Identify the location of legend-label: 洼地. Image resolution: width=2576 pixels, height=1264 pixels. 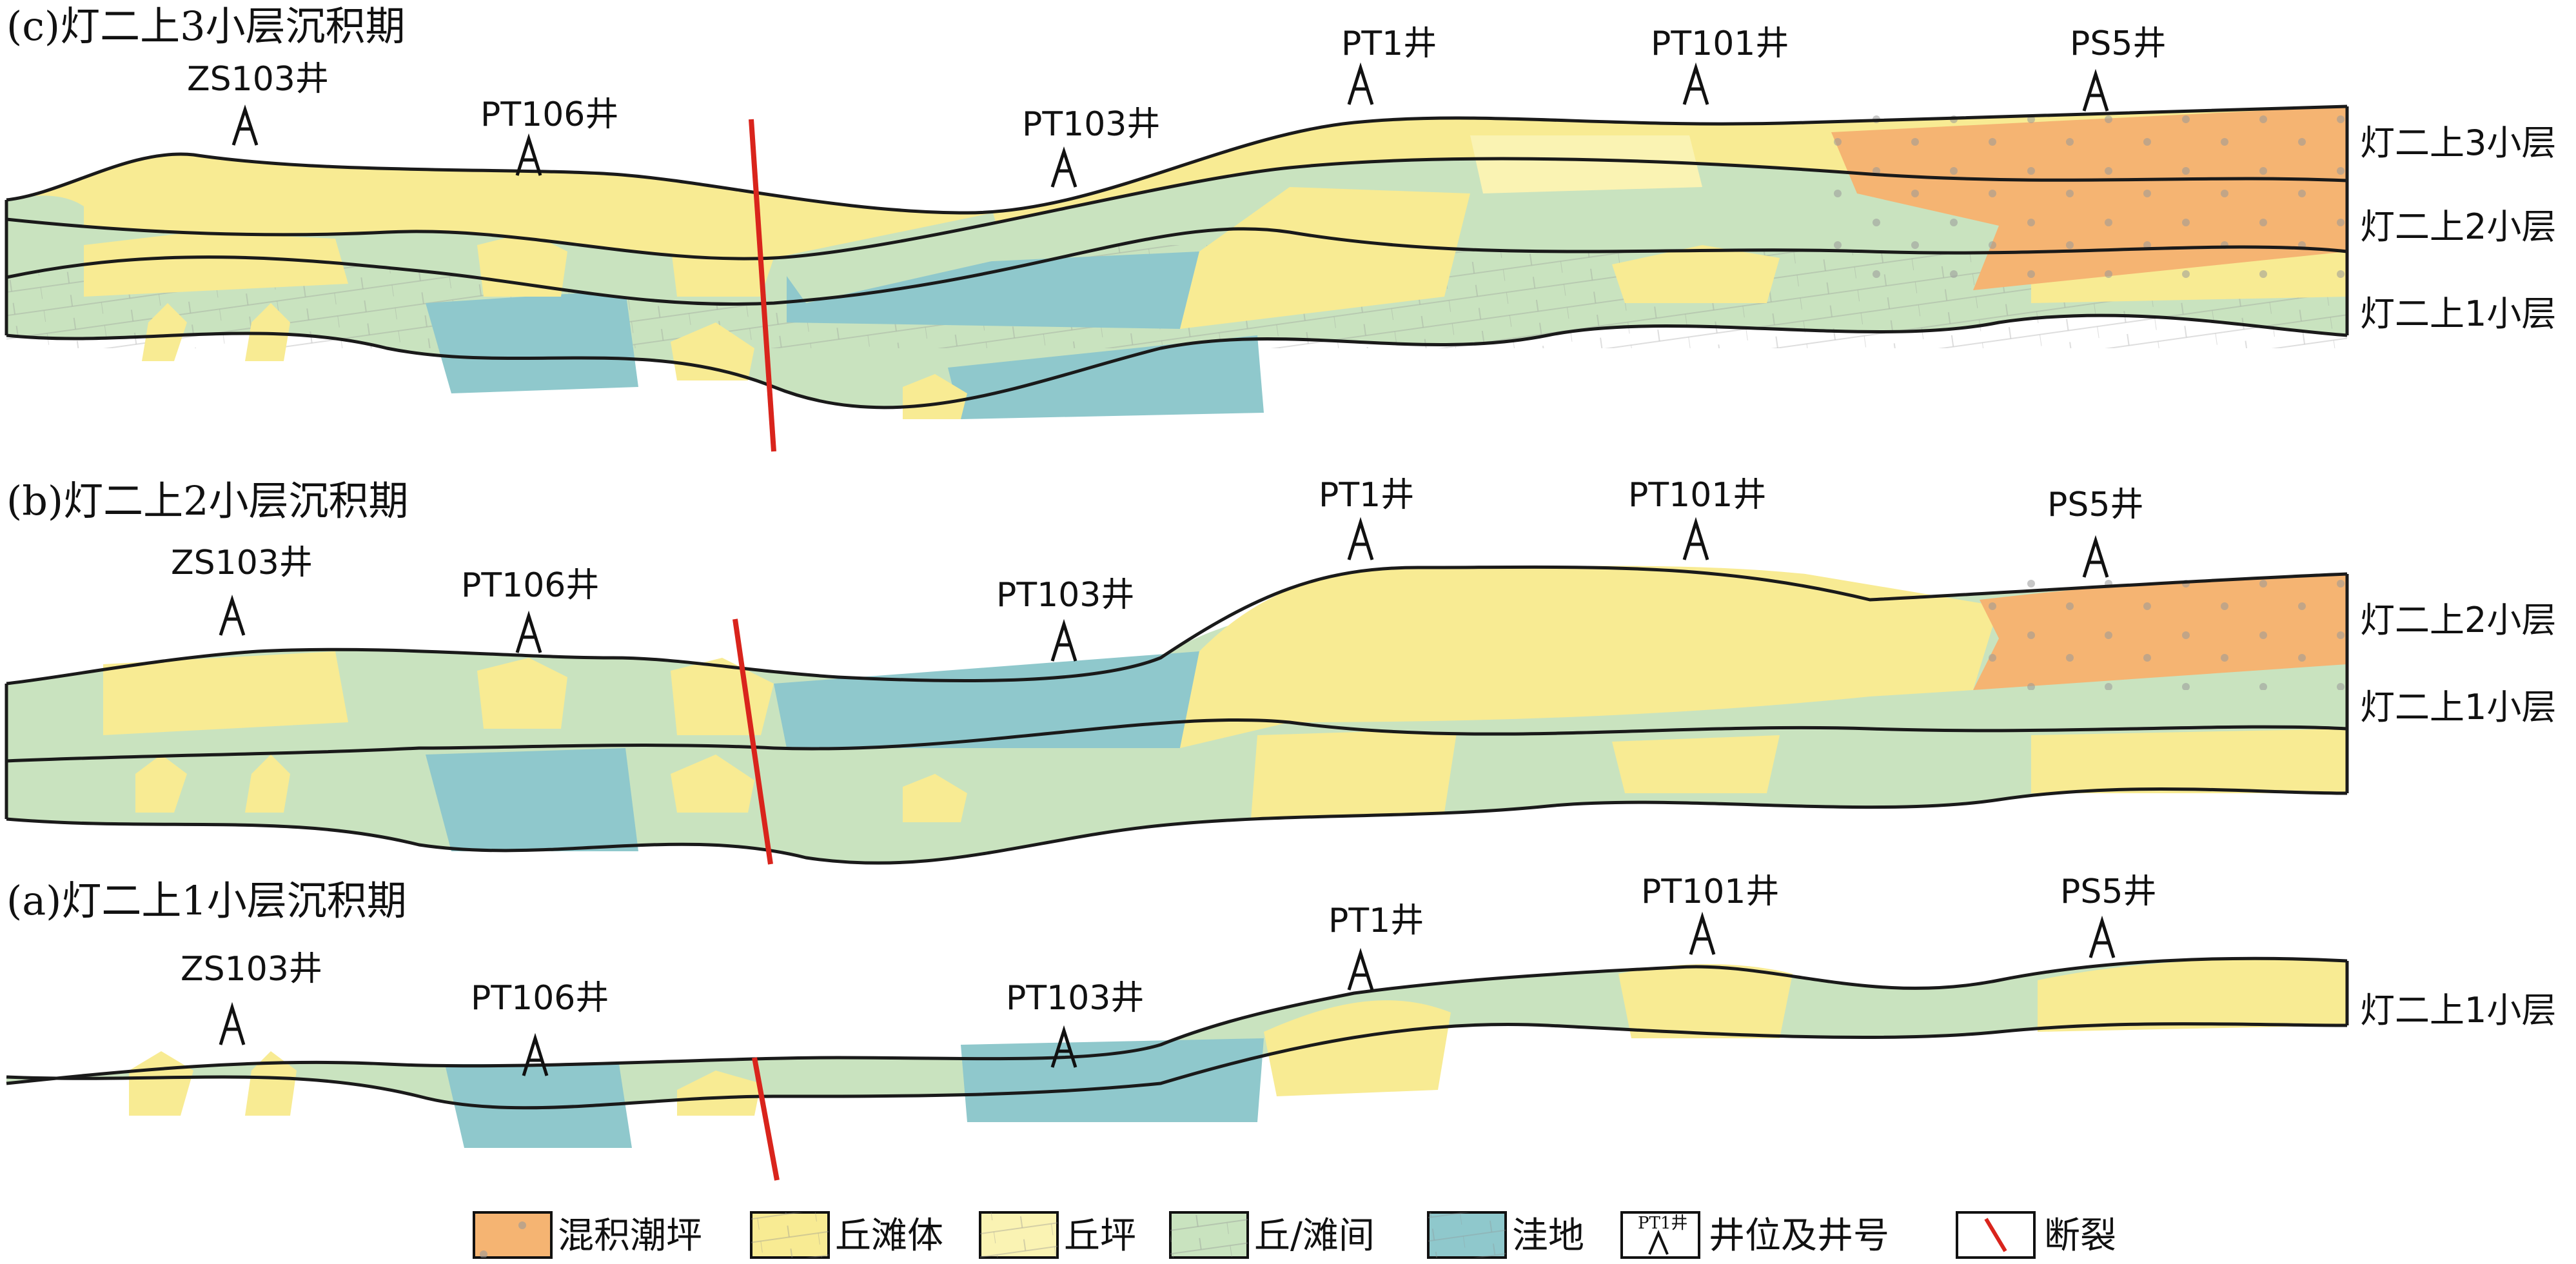
(1548, 1236).